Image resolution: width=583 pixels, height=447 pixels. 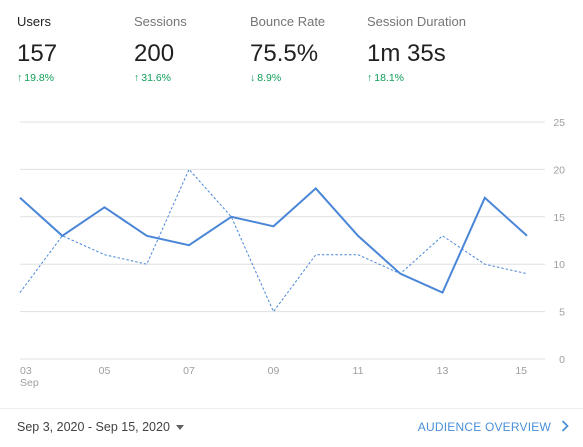 I want to click on metric-change: ↓ 8.9%, so click(x=287, y=78).